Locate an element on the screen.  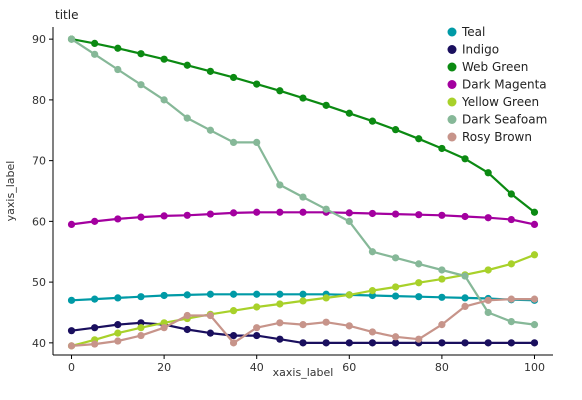
legend-marker-indigo is located at coordinates (452, 49).